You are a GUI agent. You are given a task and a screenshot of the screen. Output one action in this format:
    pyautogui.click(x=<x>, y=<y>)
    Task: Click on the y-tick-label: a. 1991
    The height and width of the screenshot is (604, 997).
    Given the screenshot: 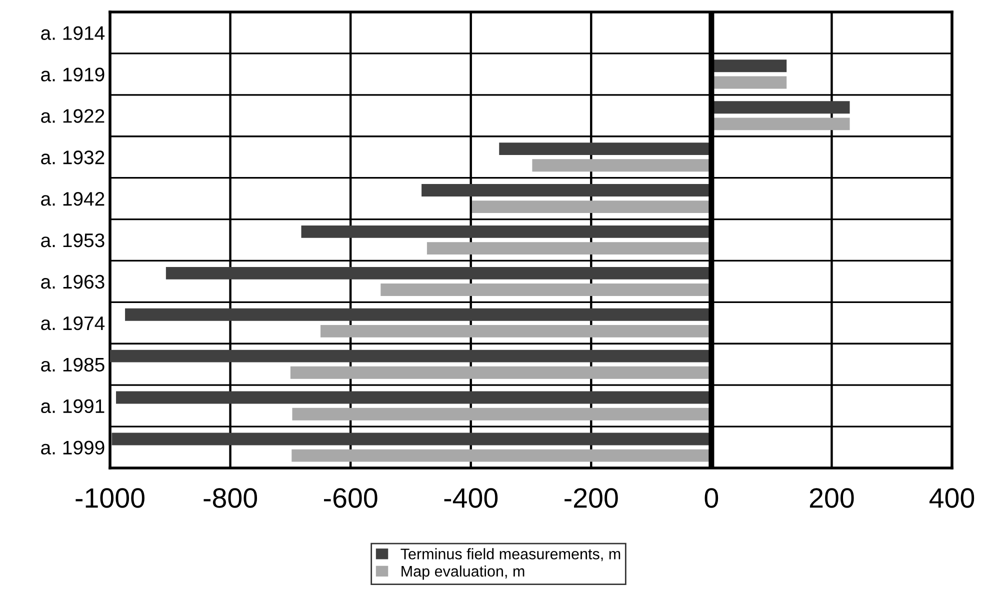 What is the action you would take?
    pyautogui.click(x=72, y=406)
    